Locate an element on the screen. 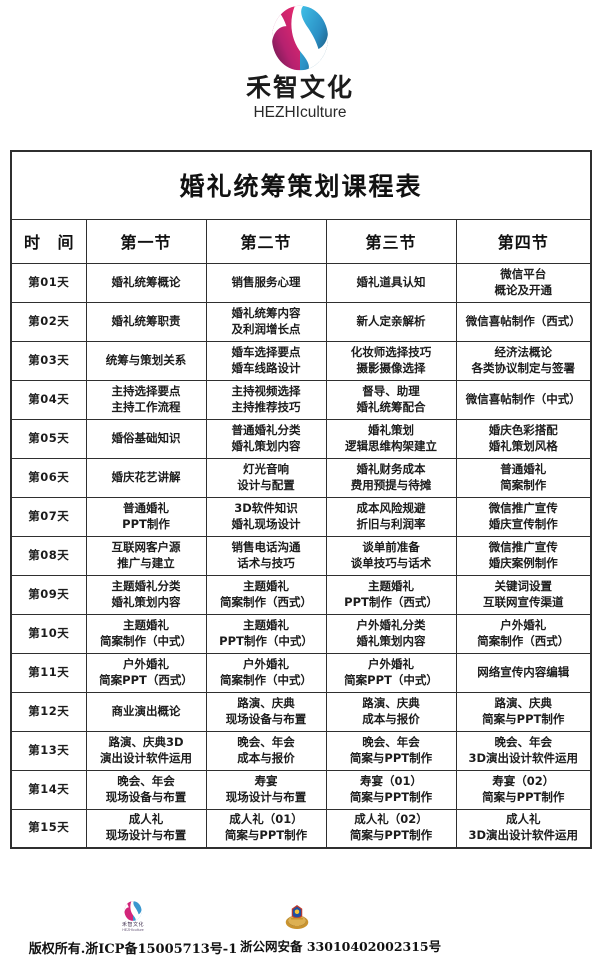  cell-line: 督导、助理 is located at coordinates (391, 390).